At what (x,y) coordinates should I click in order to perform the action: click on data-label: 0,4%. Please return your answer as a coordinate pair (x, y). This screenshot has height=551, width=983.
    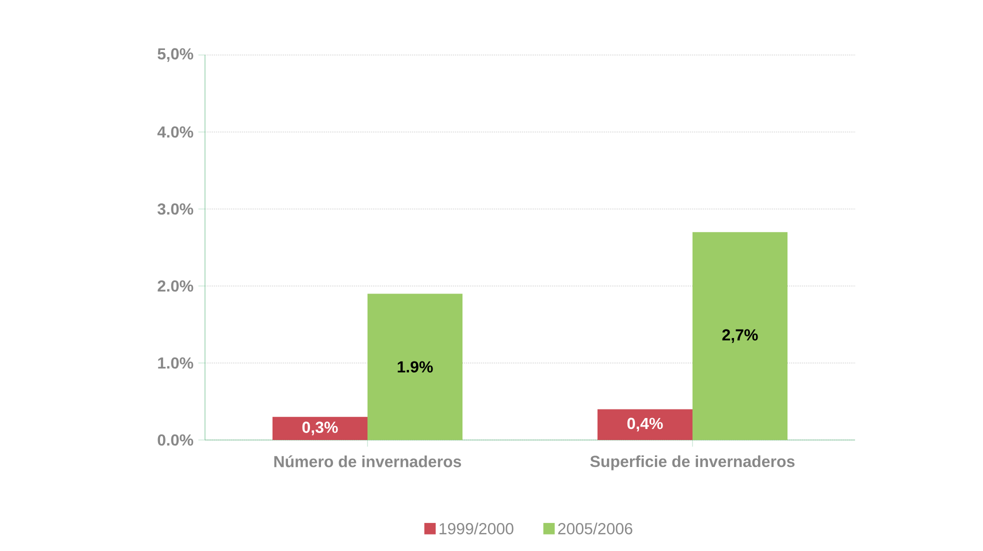
    Looking at the image, I should click on (645, 425).